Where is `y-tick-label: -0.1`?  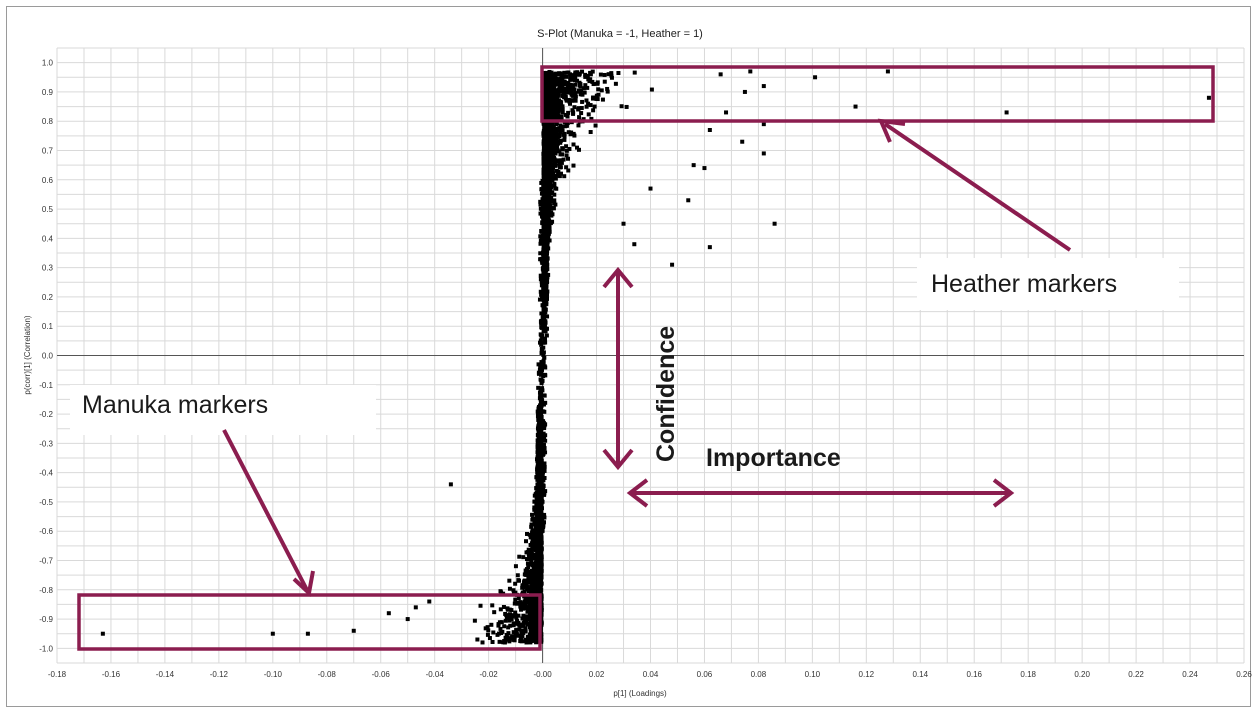
y-tick-label: -0.1 is located at coordinates (46, 385).